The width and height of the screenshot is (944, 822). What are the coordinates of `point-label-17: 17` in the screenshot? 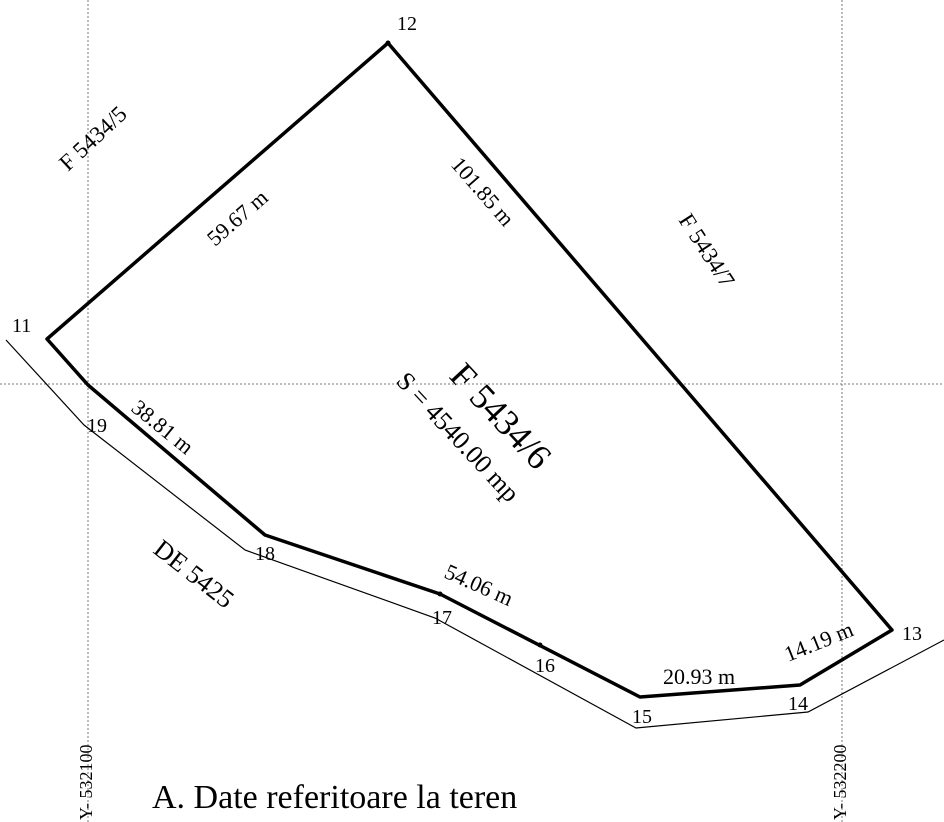 It's located at (442, 618).